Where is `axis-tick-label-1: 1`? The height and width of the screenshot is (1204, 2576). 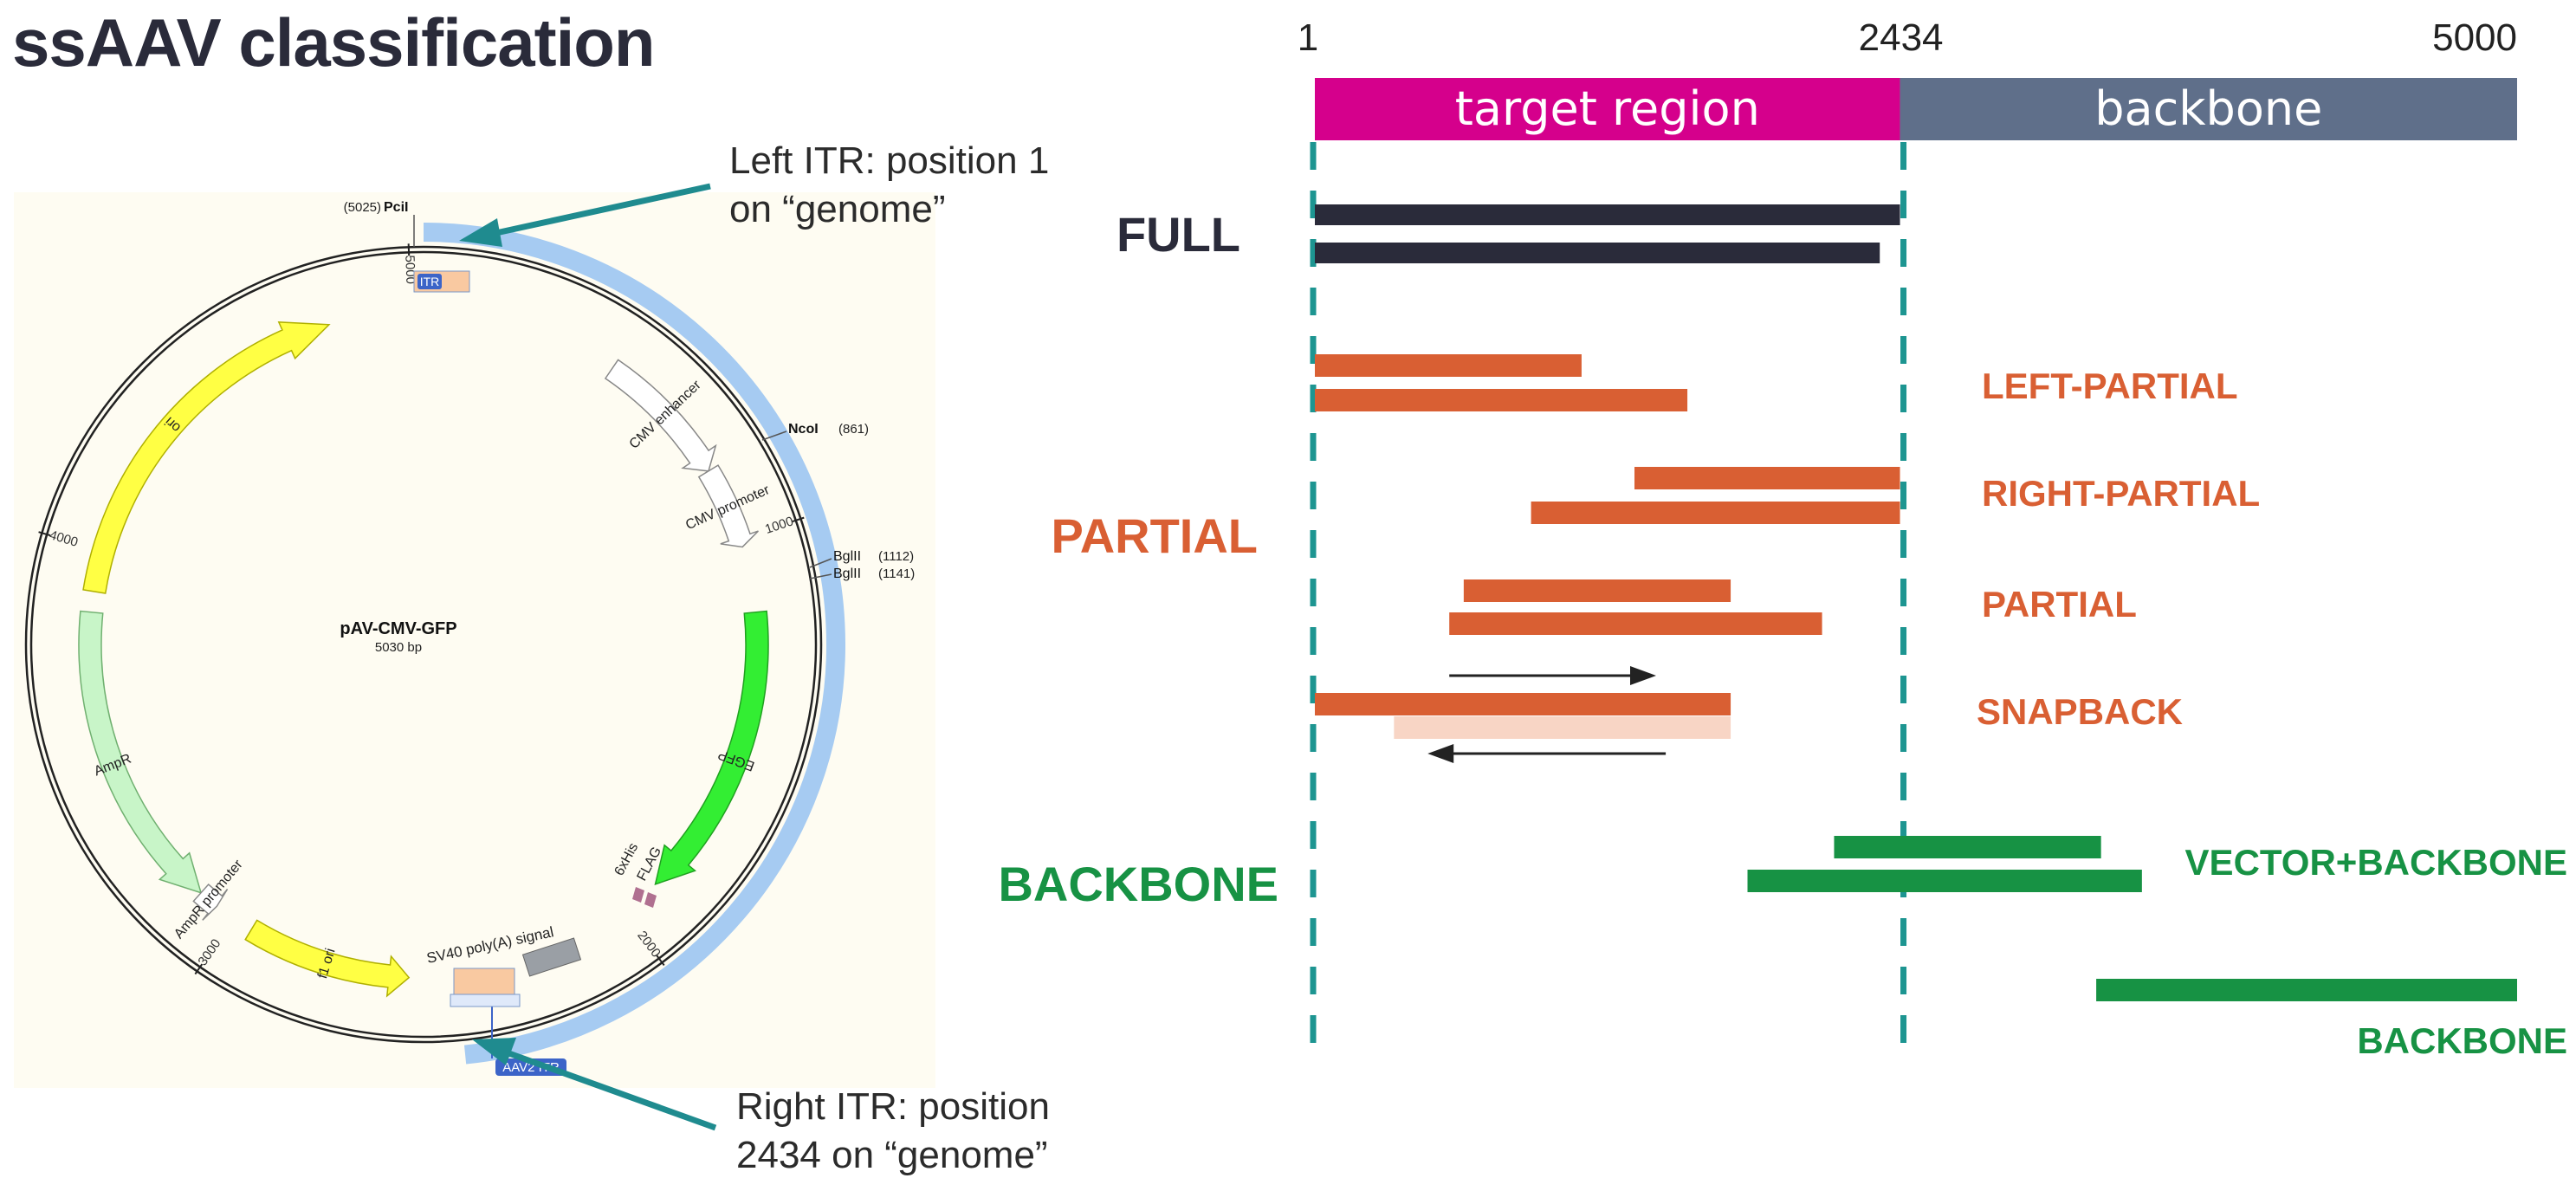
axis-tick-label-1: 1 is located at coordinates (1308, 37).